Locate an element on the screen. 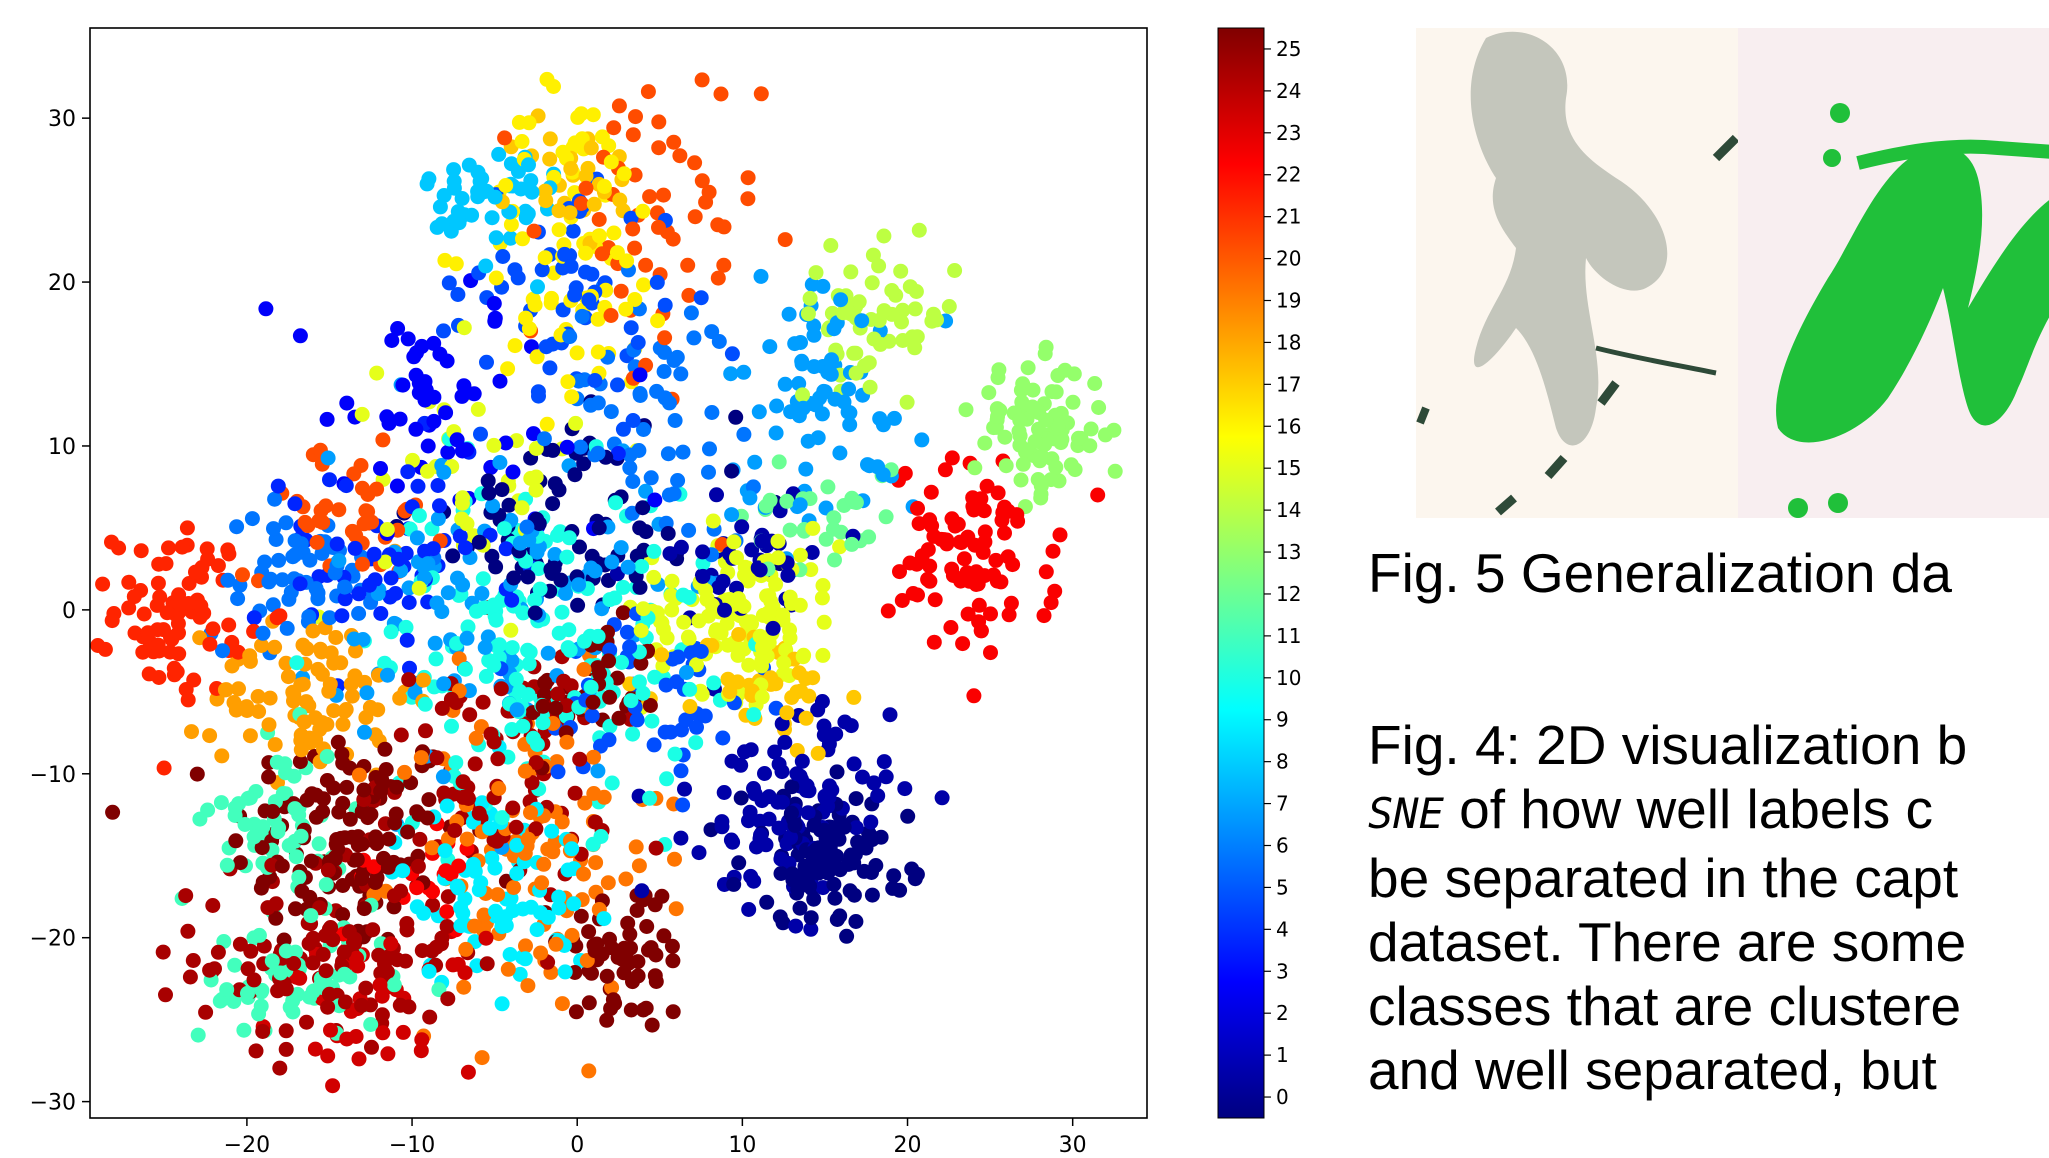 This screenshot has height=1158, width=2049. colorbar-tick-label: 22 is located at coordinates (1288, 175).